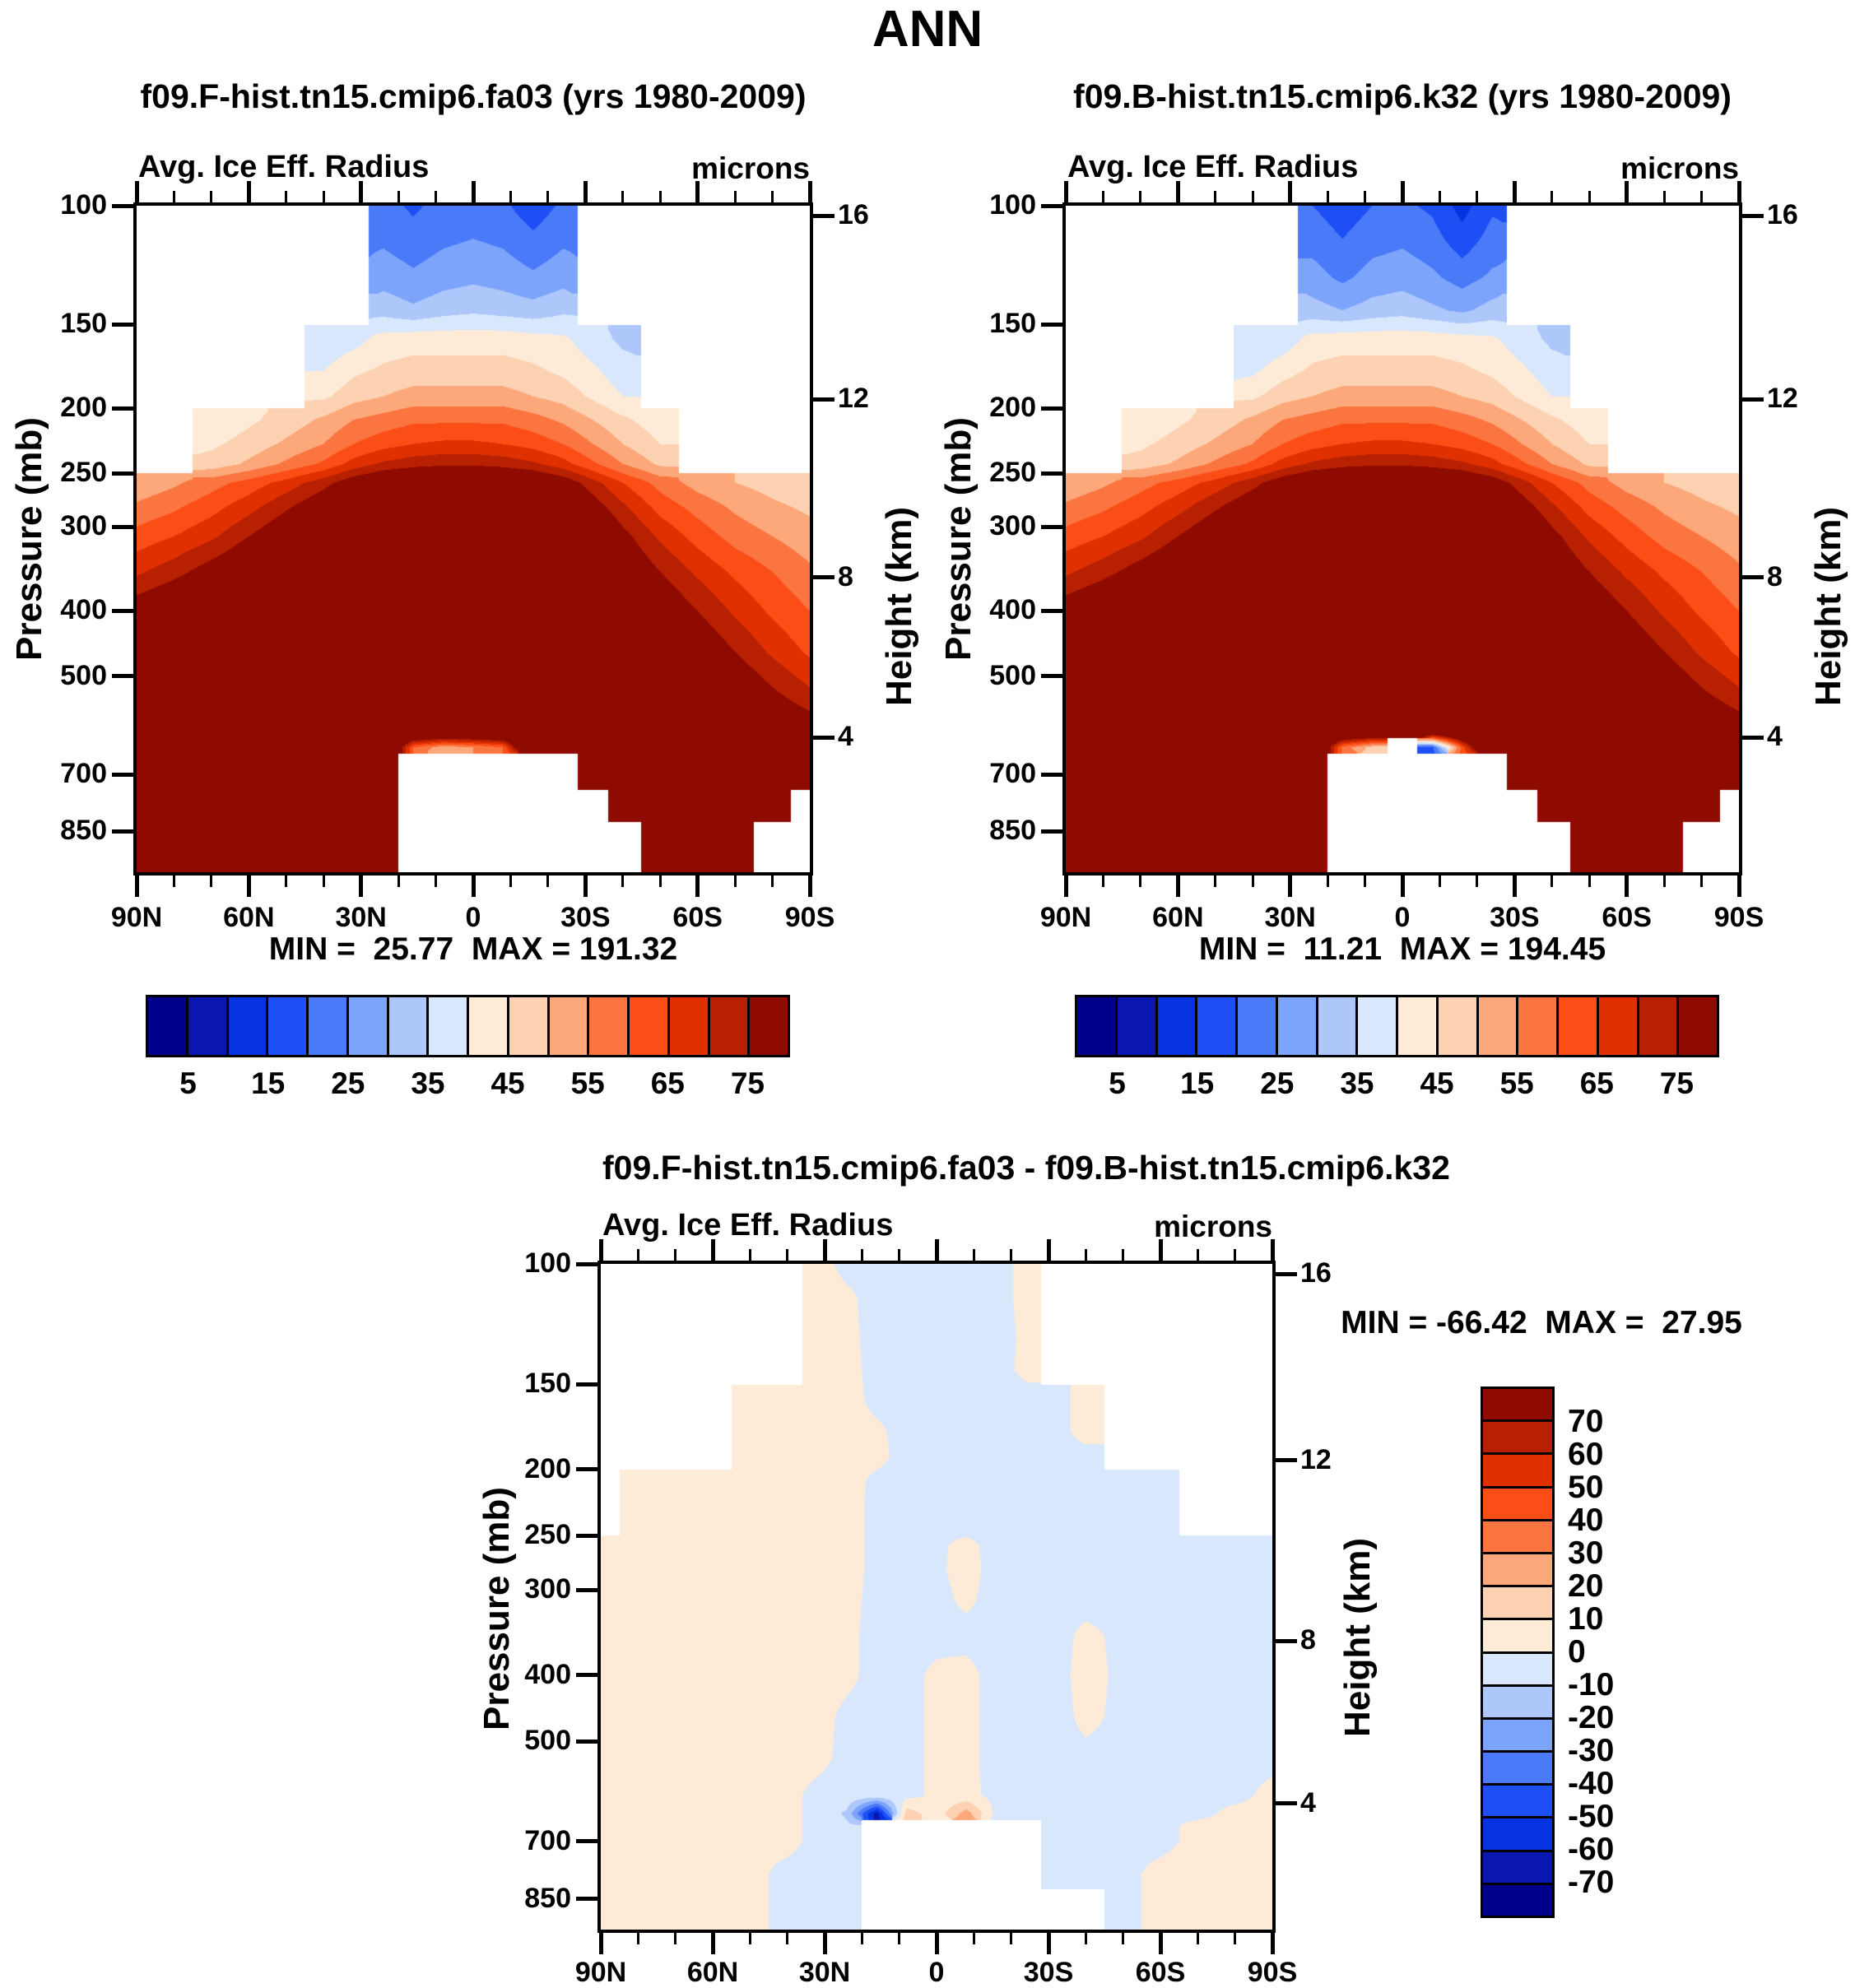  Describe the element at coordinates (547, 1263) in the screenshot. I see `diff-pressure-tick-label: 100` at that location.